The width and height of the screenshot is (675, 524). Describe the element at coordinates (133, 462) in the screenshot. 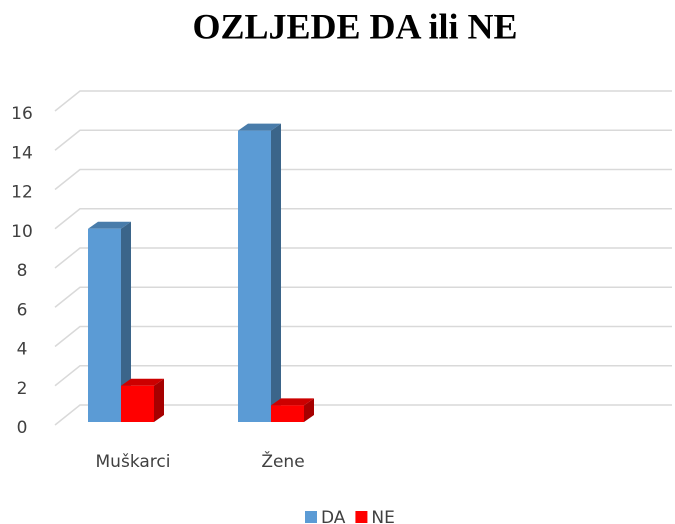

I see `x-tick-label: Muškarci` at that location.